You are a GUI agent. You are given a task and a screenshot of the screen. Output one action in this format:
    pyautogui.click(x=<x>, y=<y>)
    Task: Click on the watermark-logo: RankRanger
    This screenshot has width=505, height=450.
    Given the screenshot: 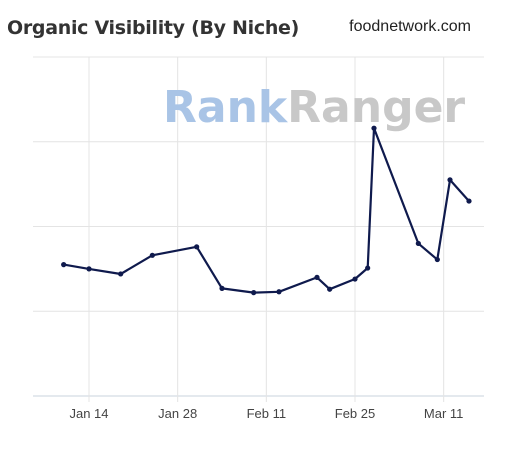 What is the action you would take?
    pyautogui.click(x=314, y=107)
    